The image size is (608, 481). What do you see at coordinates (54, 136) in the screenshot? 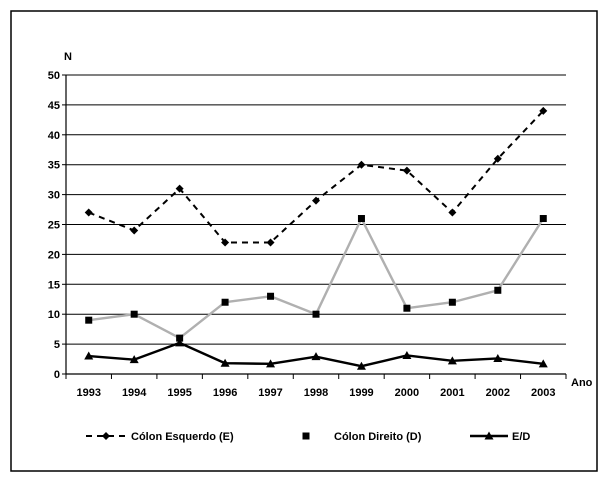
I see `y-tick-label: 40` at bounding box center [54, 136].